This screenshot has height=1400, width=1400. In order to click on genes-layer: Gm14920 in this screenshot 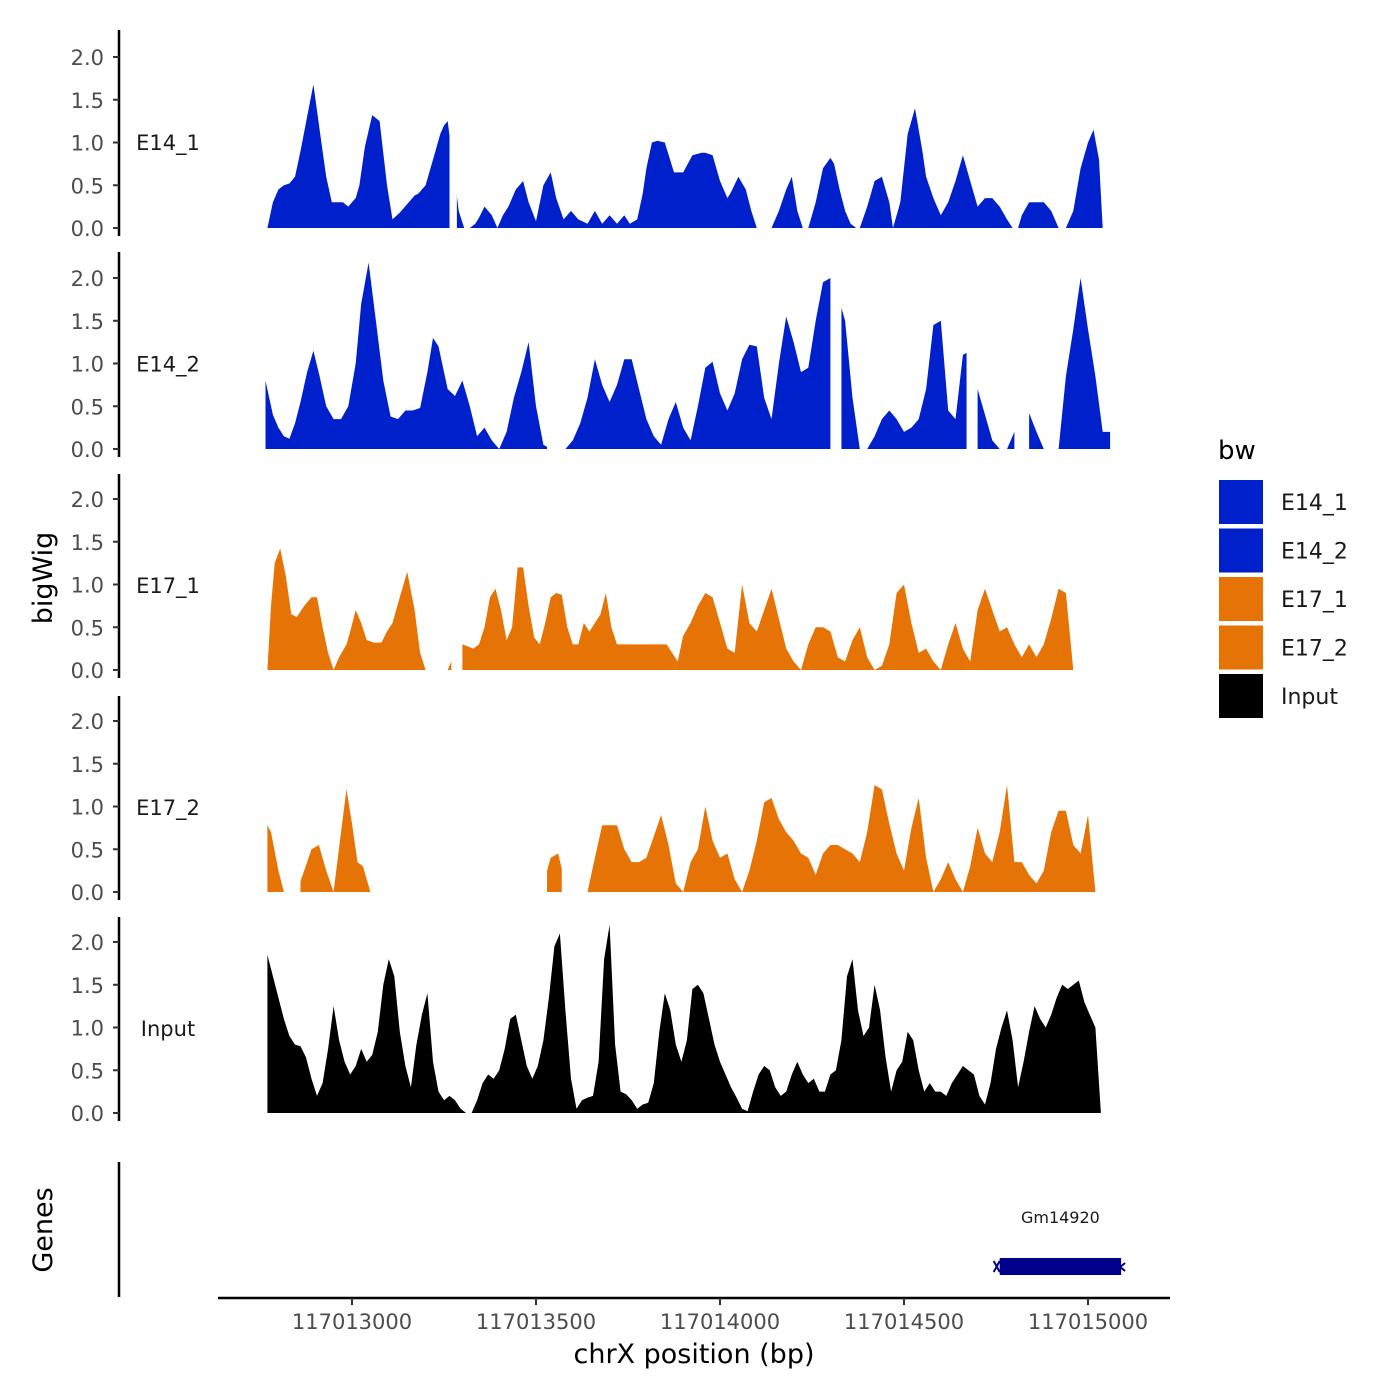, I will do `click(1059, 1241)`.